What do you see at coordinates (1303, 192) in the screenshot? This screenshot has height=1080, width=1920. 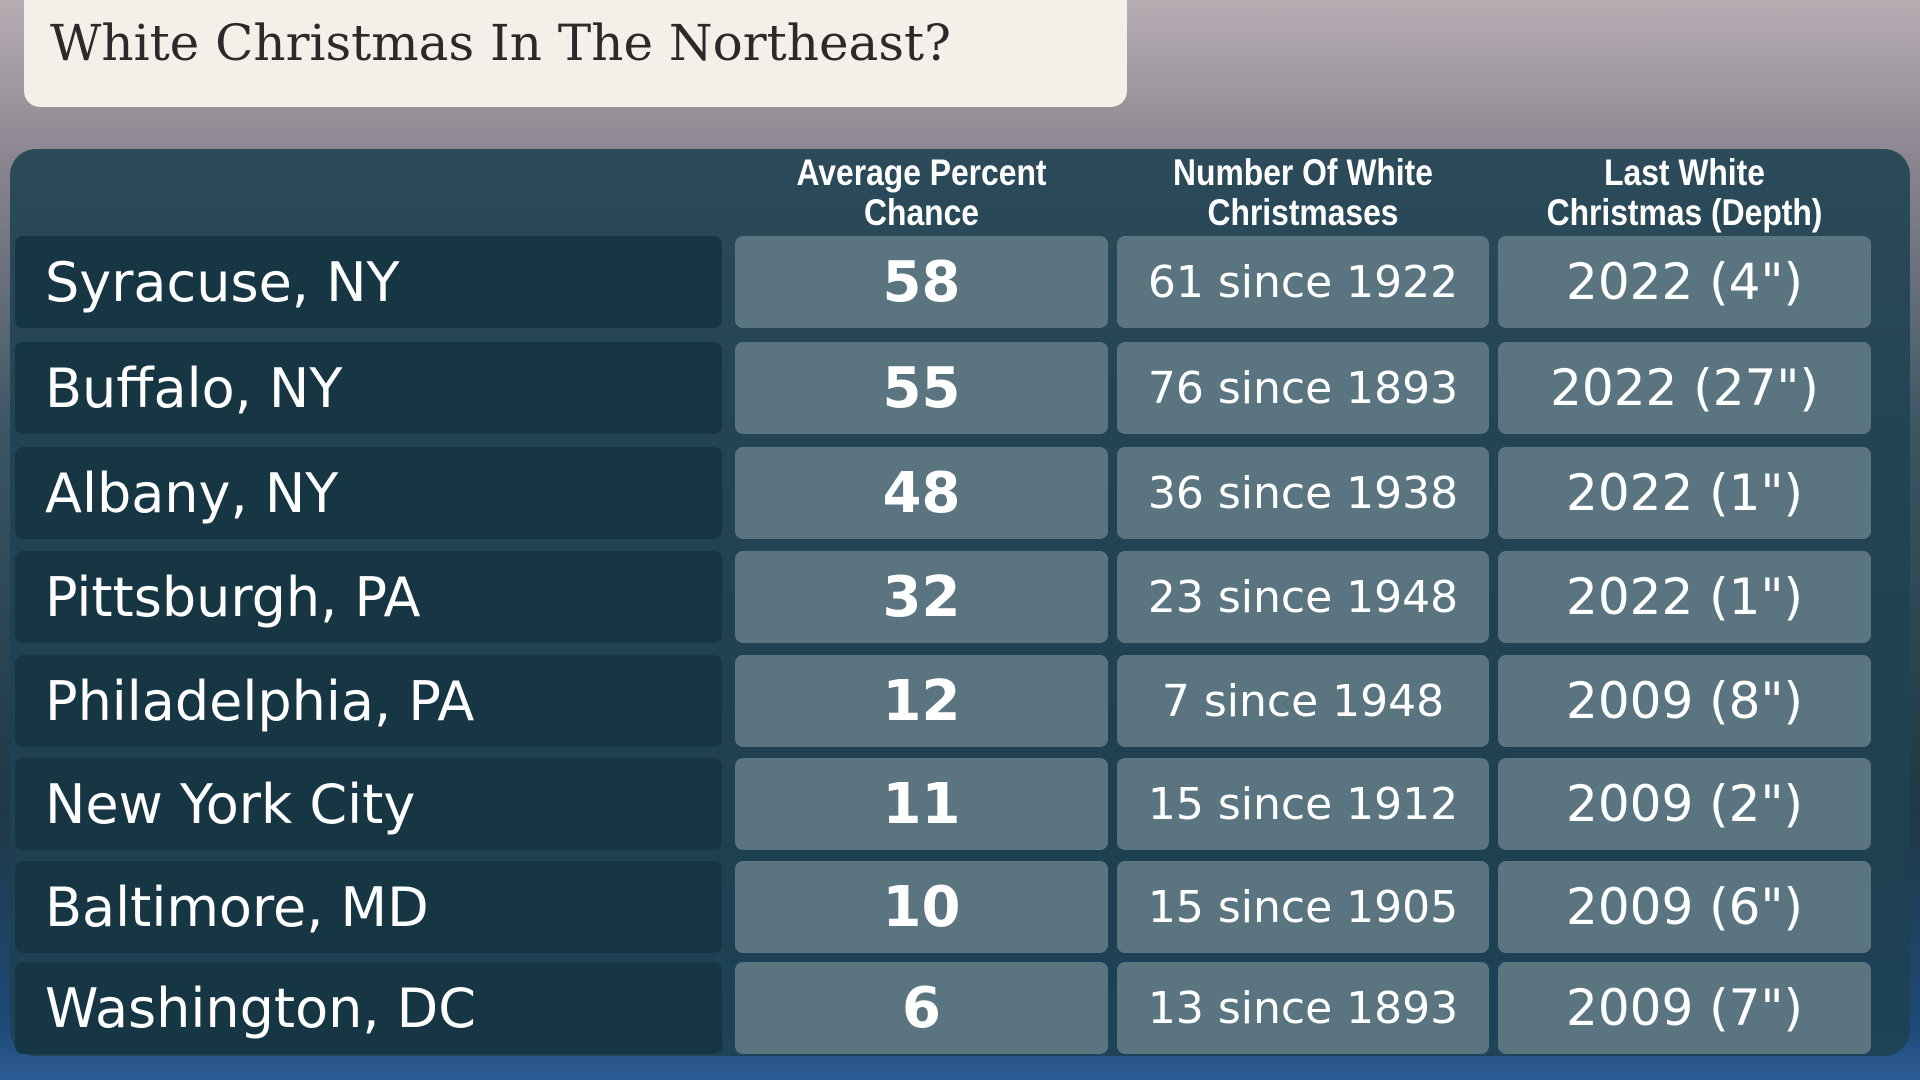 I see `column-header: Number Of White Christmases` at bounding box center [1303, 192].